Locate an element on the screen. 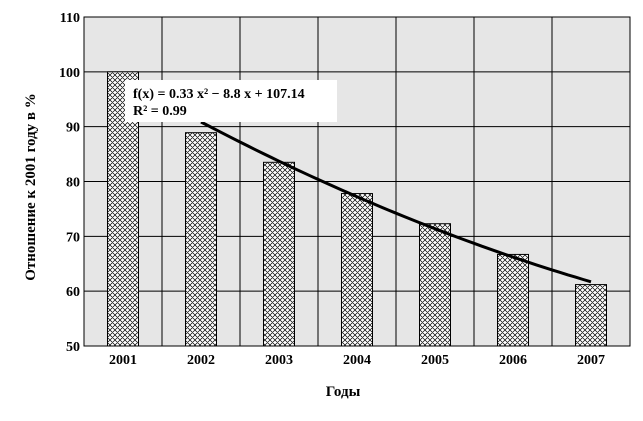 This screenshot has width=643, height=421. trendline-r-squared: R² = 0.99 is located at coordinates (160, 111).